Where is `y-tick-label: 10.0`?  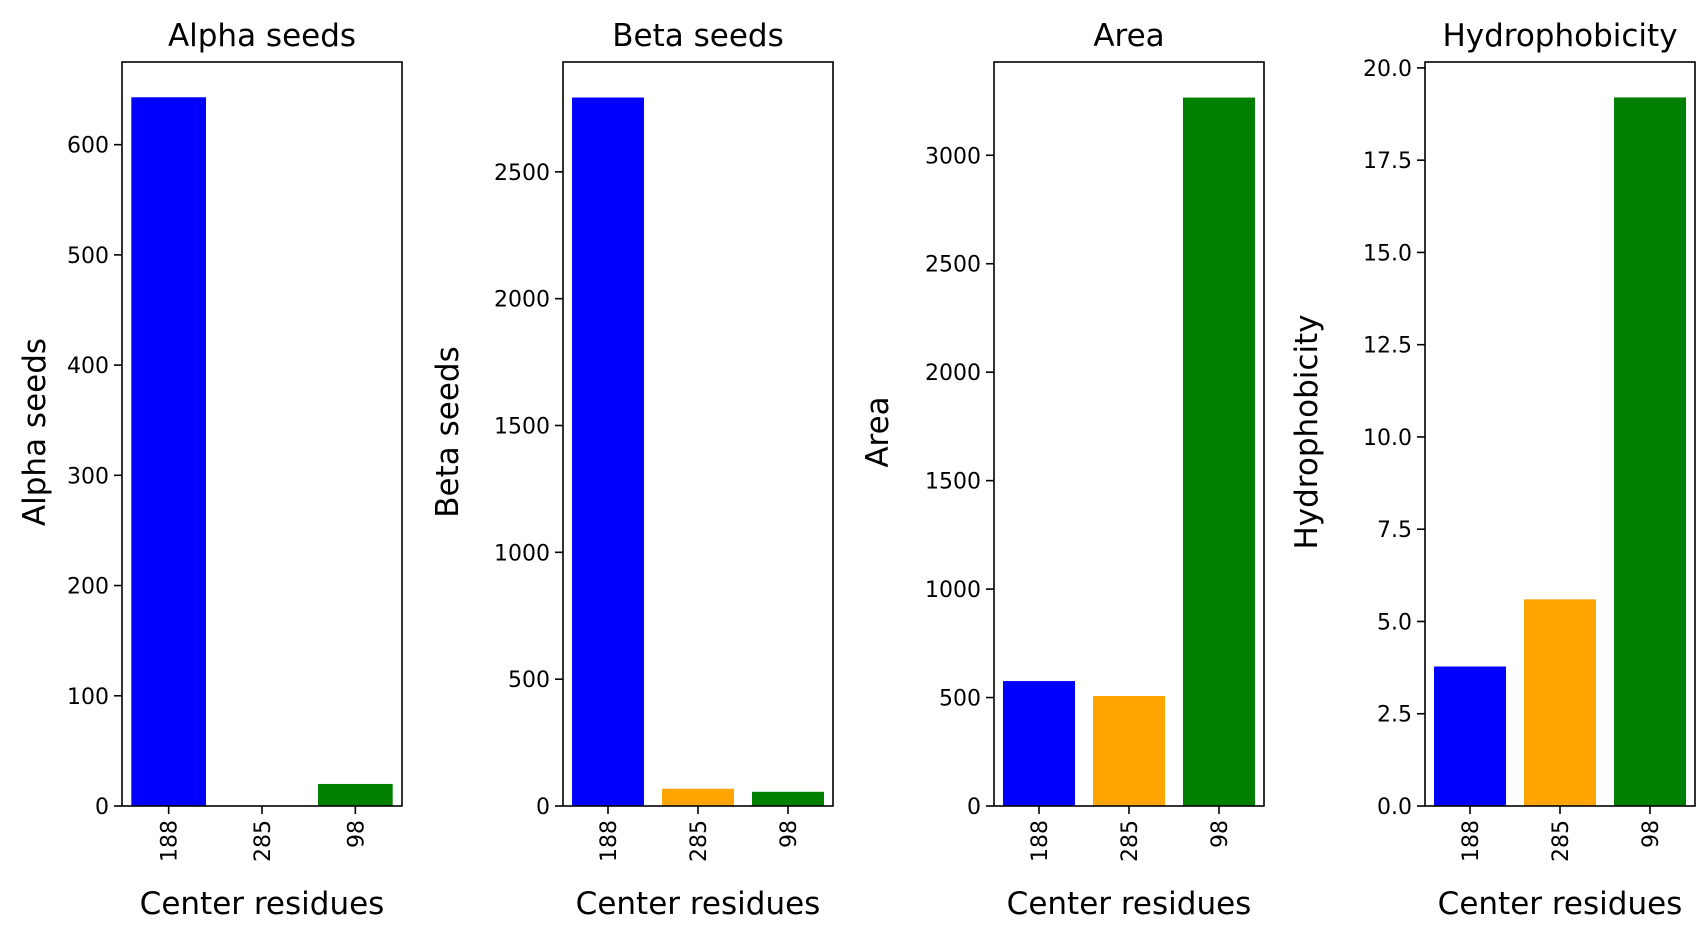 y-tick-label: 10.0 is located at coordinates (1387, 438).